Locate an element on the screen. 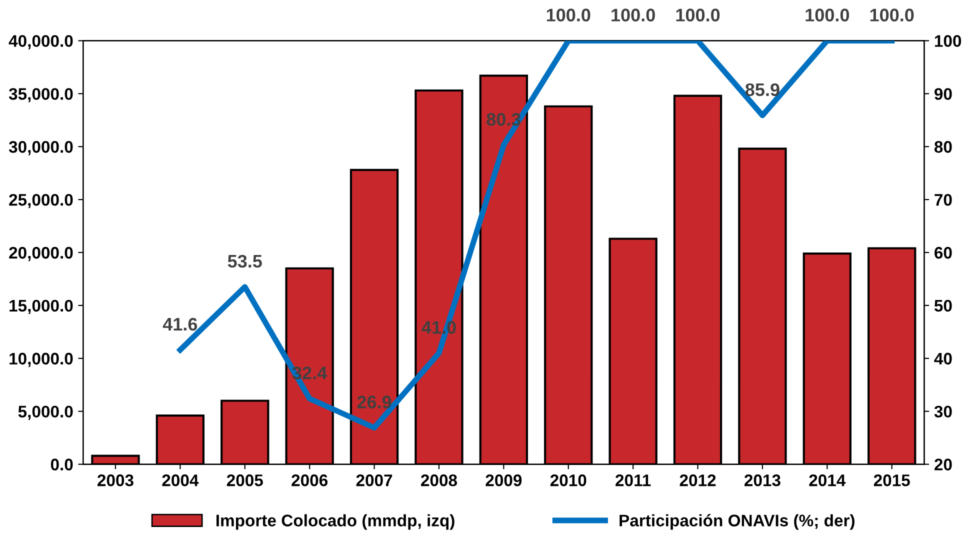 Image resolution: width=978 pixels, height=543 pixels. y-tick-label: 40,000.0 is located at coordinates (40, 42).